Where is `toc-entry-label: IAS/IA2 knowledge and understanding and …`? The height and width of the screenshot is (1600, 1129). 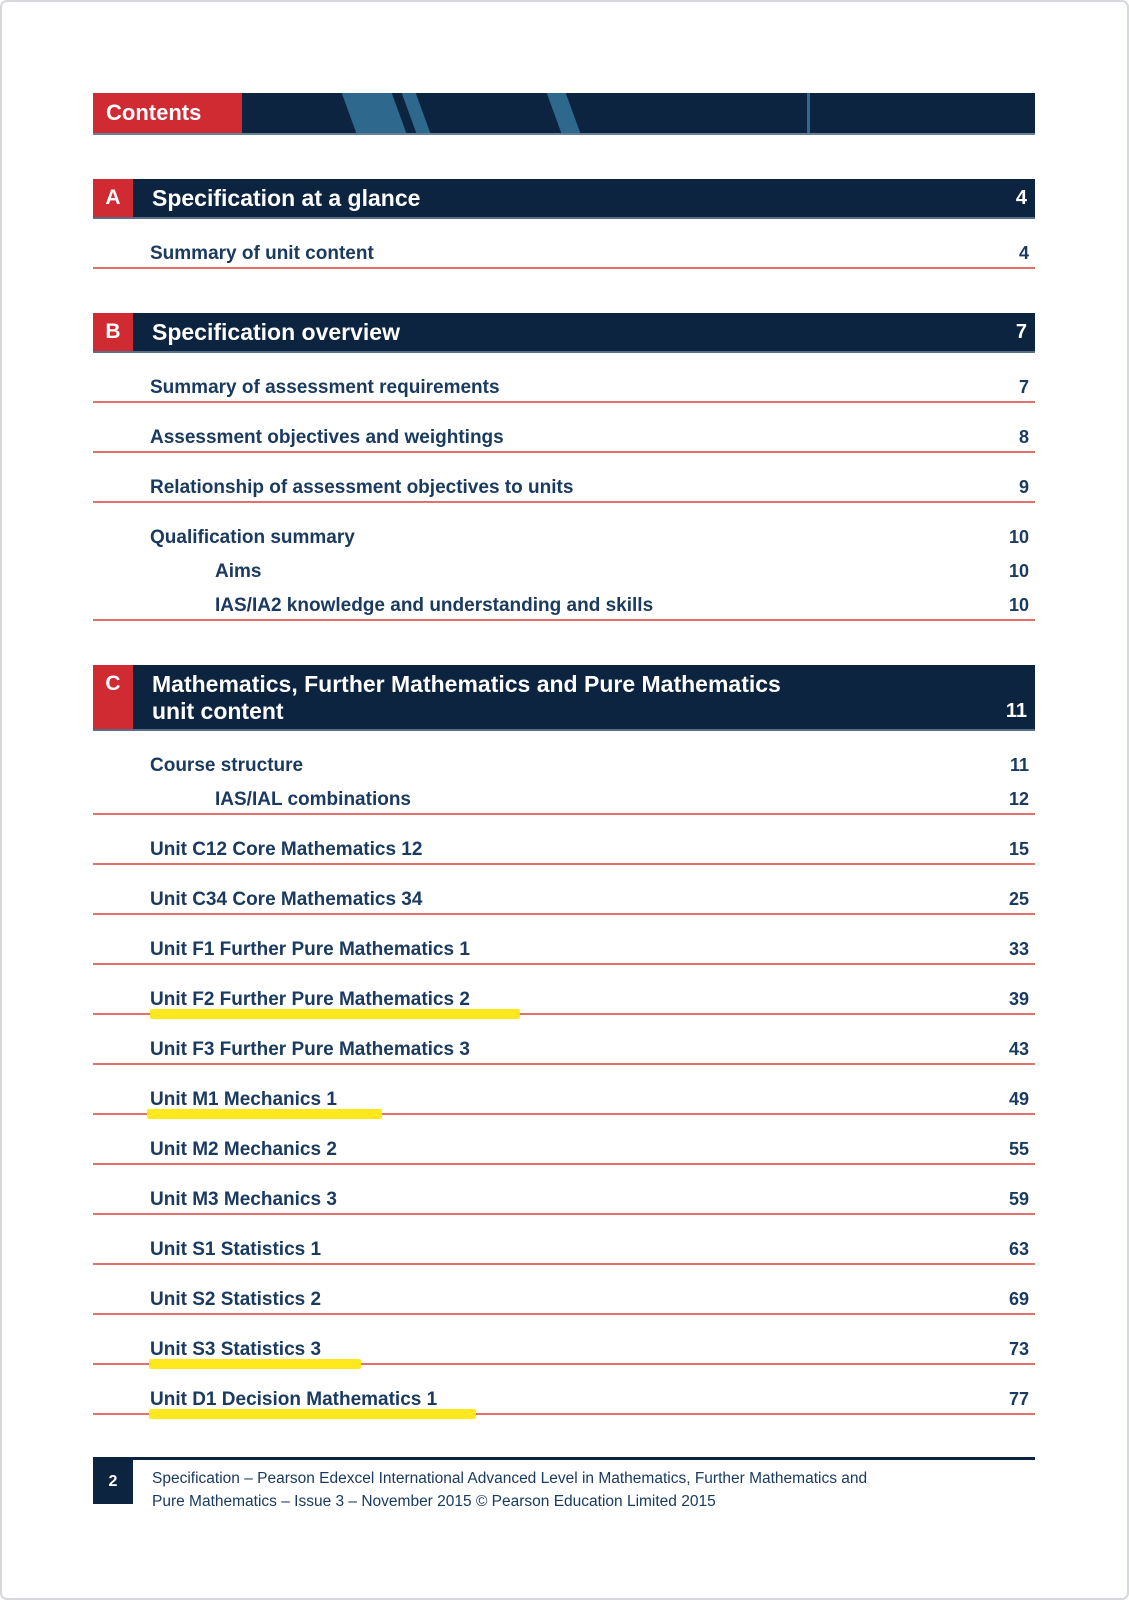 toc-entry-label: IAS/IA2 knowledge and understanding and … is located at coordinates (434, 605).